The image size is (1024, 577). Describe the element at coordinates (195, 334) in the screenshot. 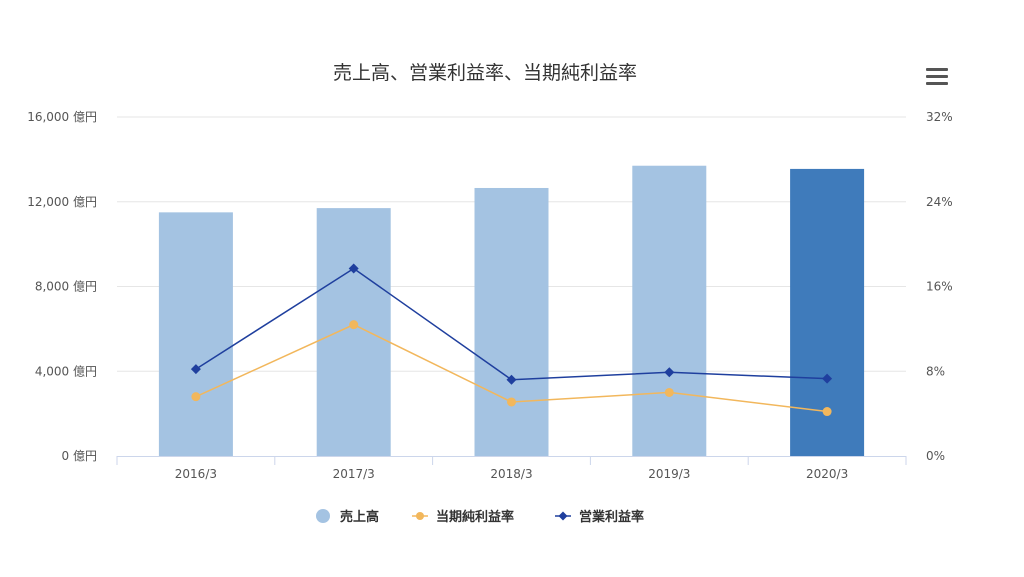

I see `bar-2016/3` at that location.